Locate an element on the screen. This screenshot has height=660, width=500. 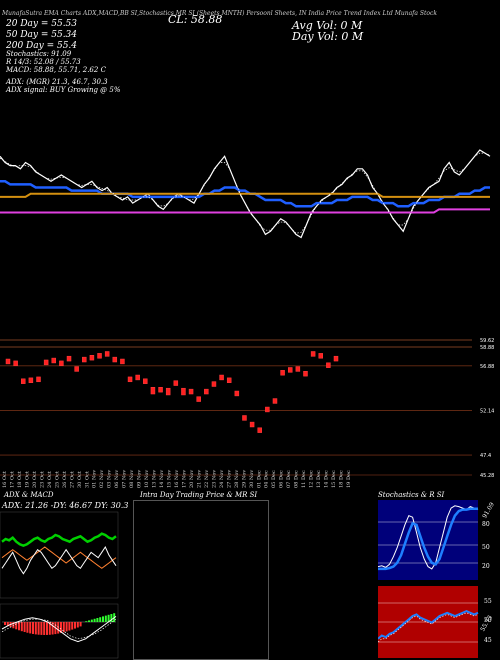
intraday-title: Intra Day Trading Price & MR SI is located at coordinates (199, 495).